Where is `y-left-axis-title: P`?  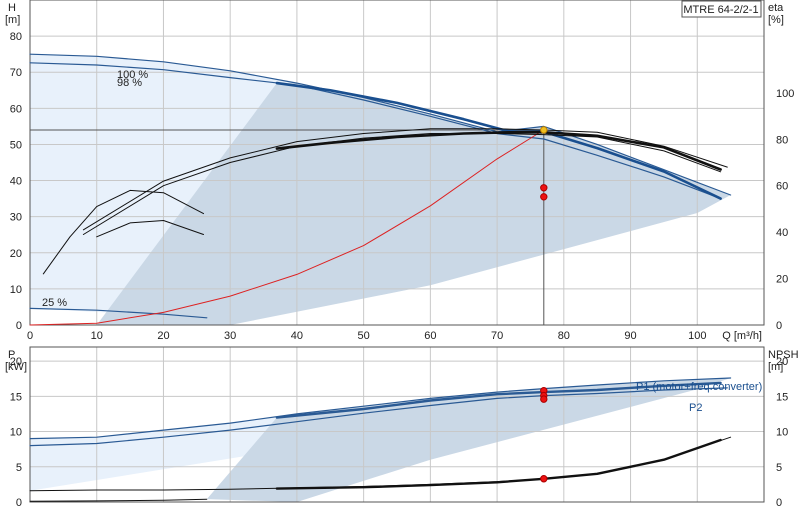
y-left-axis-title: P is located at coordinates (11, 355).